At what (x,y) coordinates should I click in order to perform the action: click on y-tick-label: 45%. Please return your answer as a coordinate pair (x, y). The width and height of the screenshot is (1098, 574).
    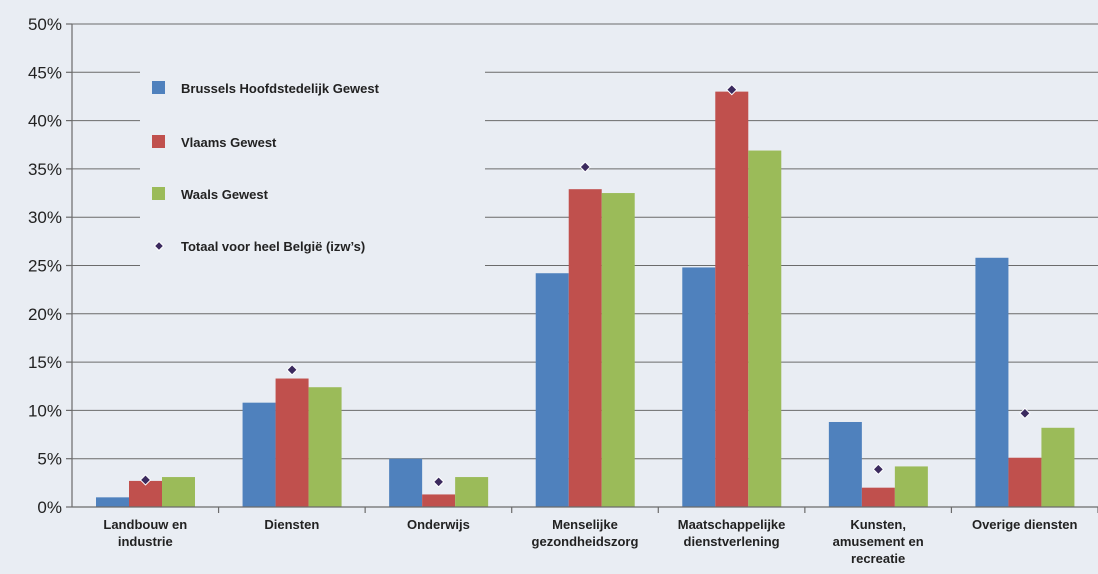
    Looking at the image, I should click on (45, 72).